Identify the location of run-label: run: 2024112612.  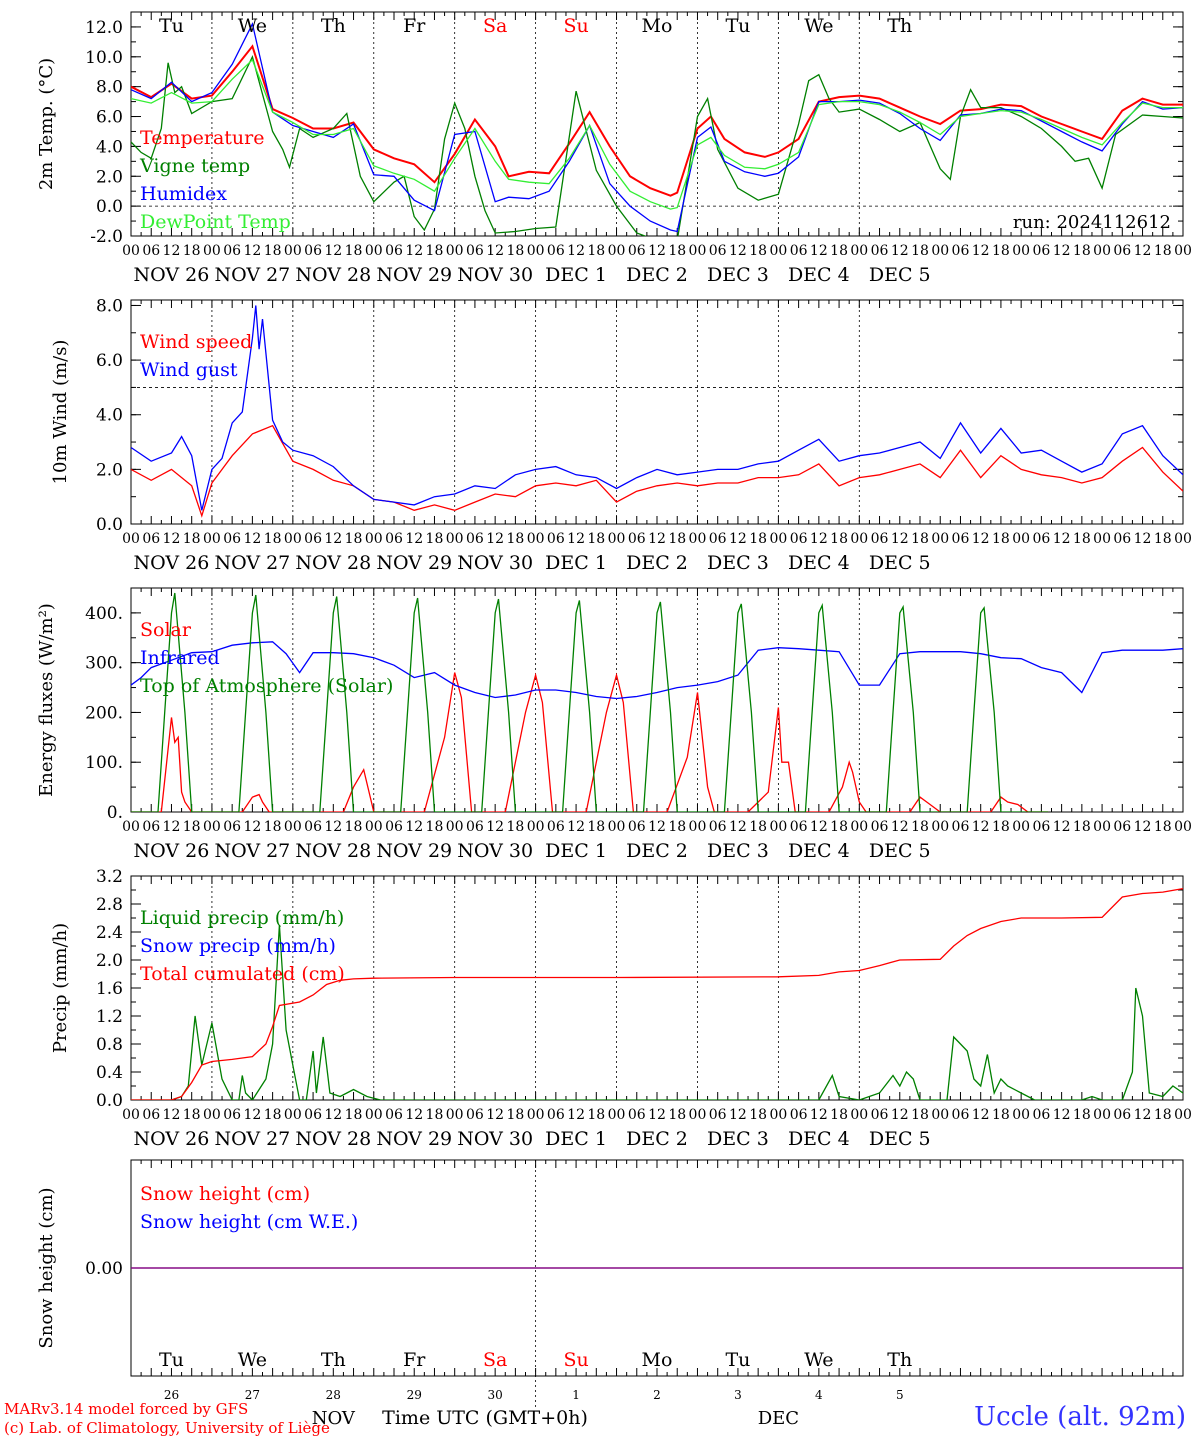
(1092, 222).